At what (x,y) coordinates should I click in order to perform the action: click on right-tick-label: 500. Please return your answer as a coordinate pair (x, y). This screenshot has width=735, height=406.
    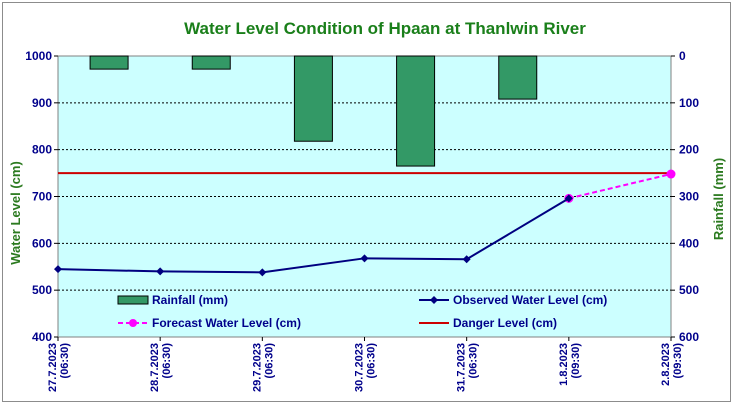
    Looking at the image, I should click on (689, 290).